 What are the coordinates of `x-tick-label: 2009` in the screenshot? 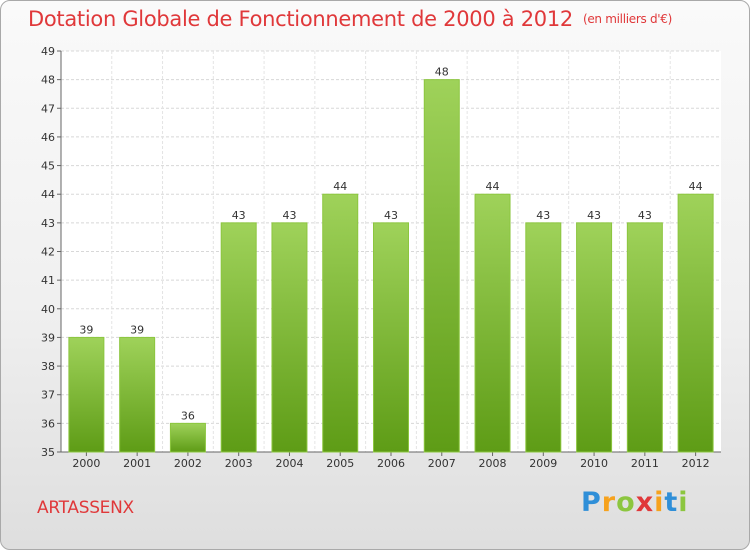 It's located at (543, 463).